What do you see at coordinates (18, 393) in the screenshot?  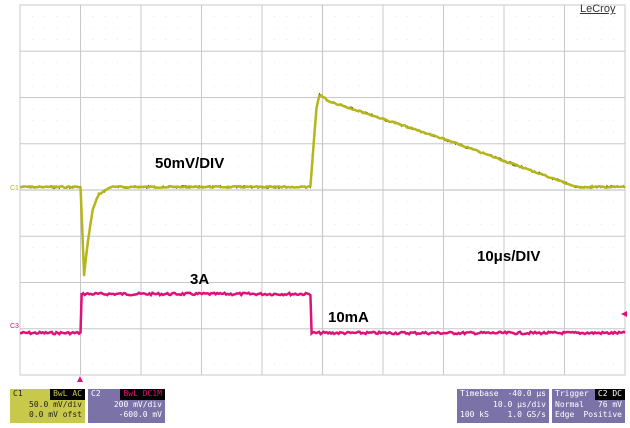 I see `c1-info-label: C1` at bounding box center [18, 393].